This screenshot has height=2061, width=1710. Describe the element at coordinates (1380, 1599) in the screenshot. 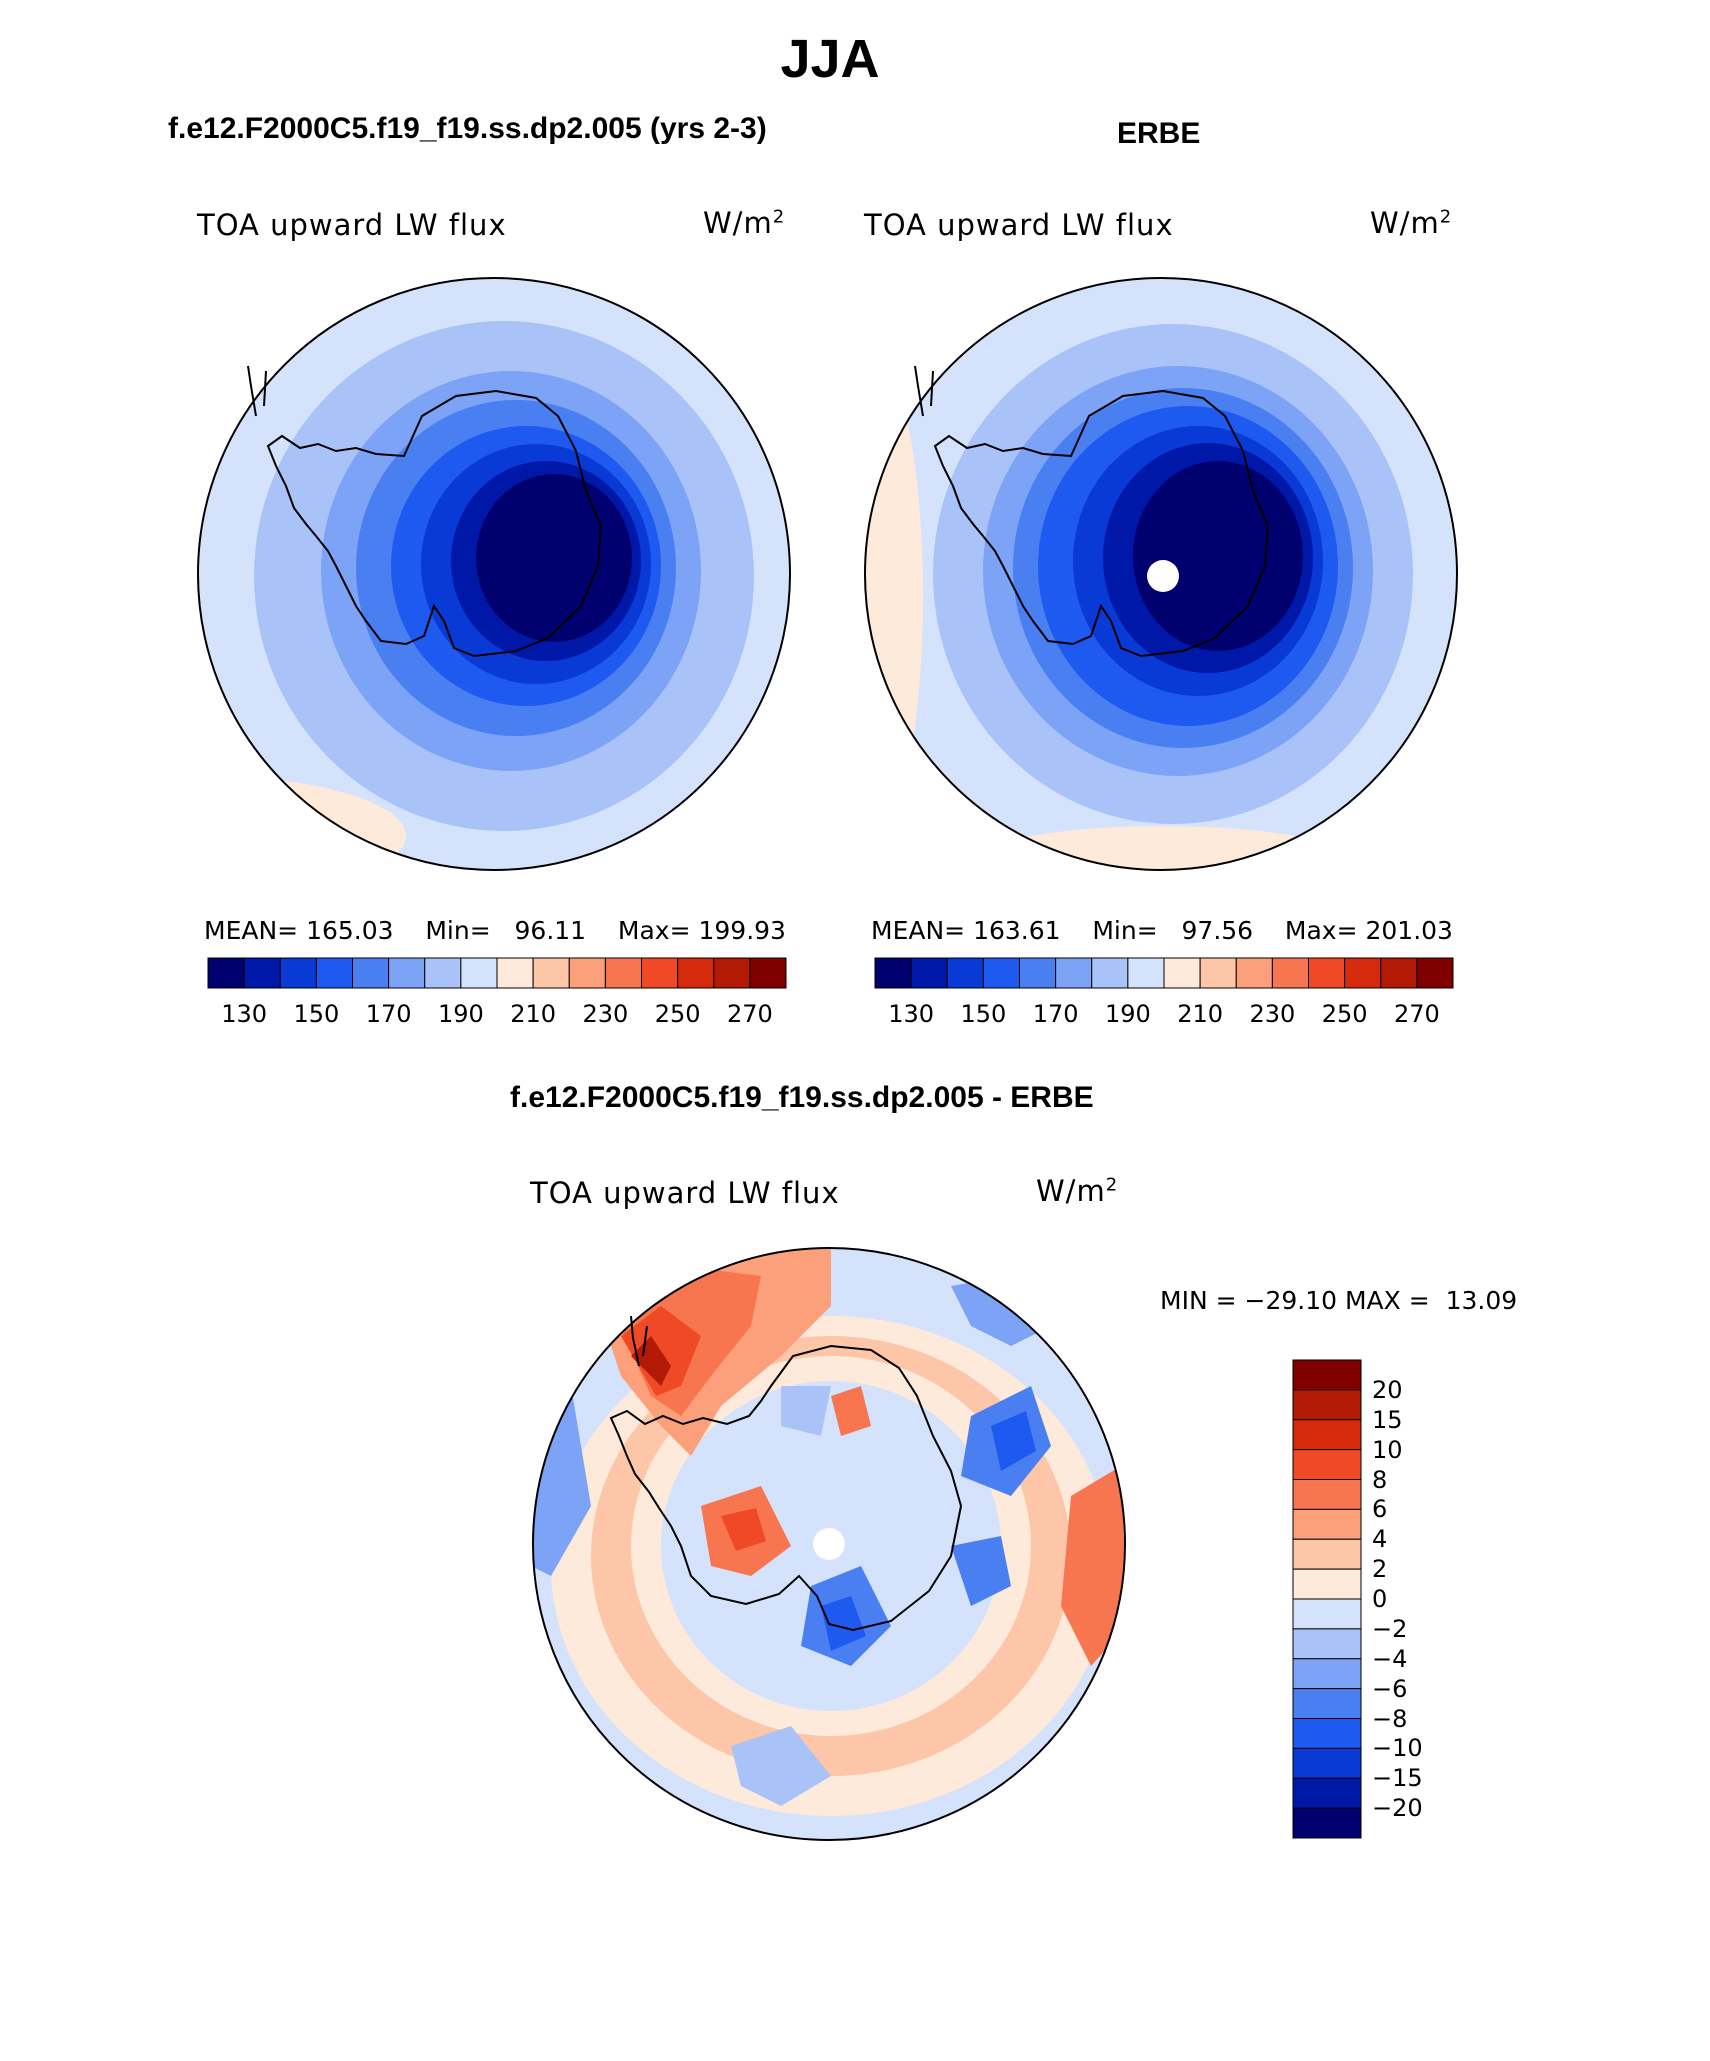

I see `colorbar-tick-label: 0` at that location.